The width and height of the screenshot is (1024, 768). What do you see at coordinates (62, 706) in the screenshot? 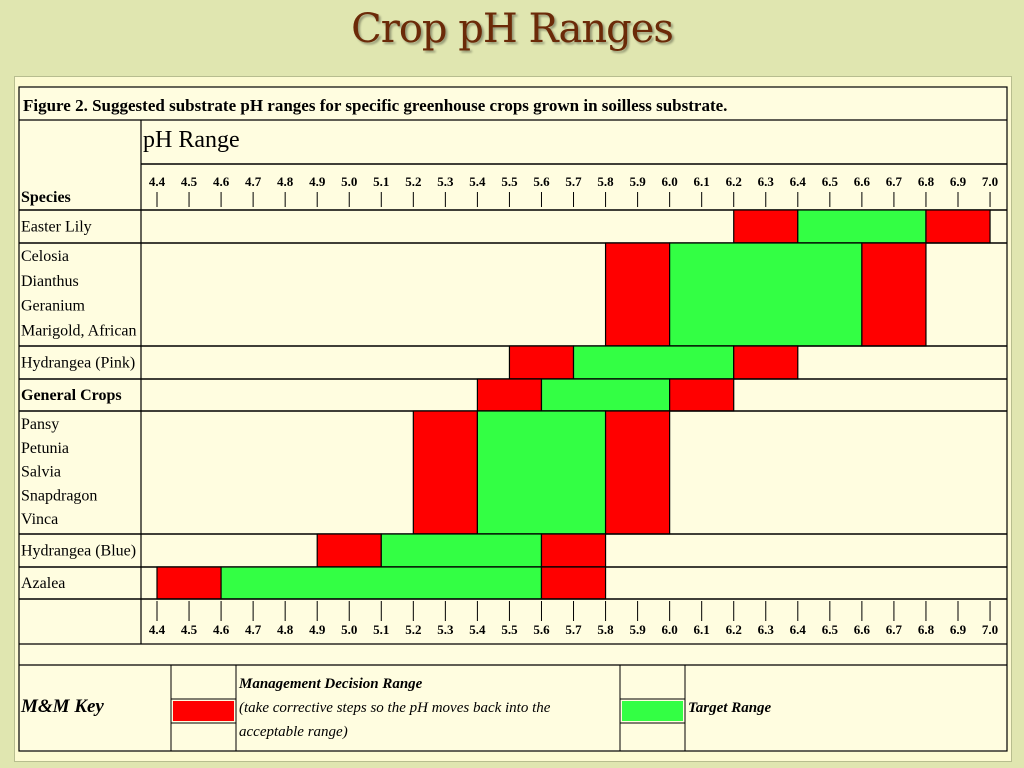
I see `key-title: M&M Key` at bounding box center [62, 706].